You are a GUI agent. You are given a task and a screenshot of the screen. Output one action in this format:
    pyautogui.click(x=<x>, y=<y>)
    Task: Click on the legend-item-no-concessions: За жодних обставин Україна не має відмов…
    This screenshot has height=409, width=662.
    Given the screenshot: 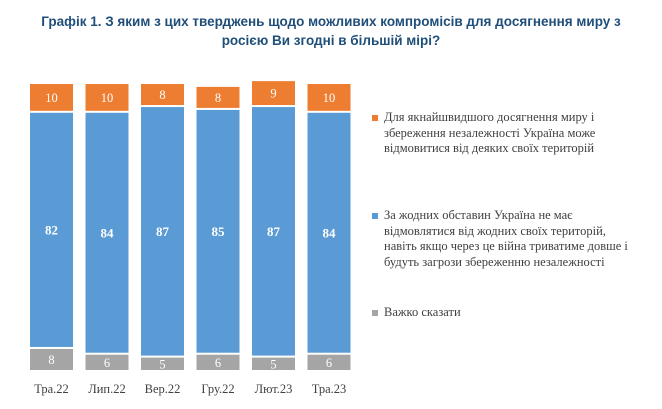 What is the action you would take?
    pyautogui.click(x=503, y=239)
    